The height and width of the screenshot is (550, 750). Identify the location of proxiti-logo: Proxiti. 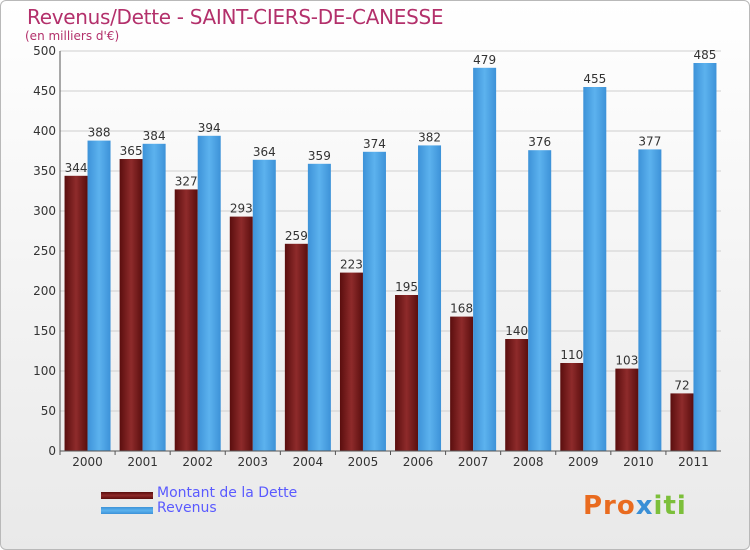
(635, 506).